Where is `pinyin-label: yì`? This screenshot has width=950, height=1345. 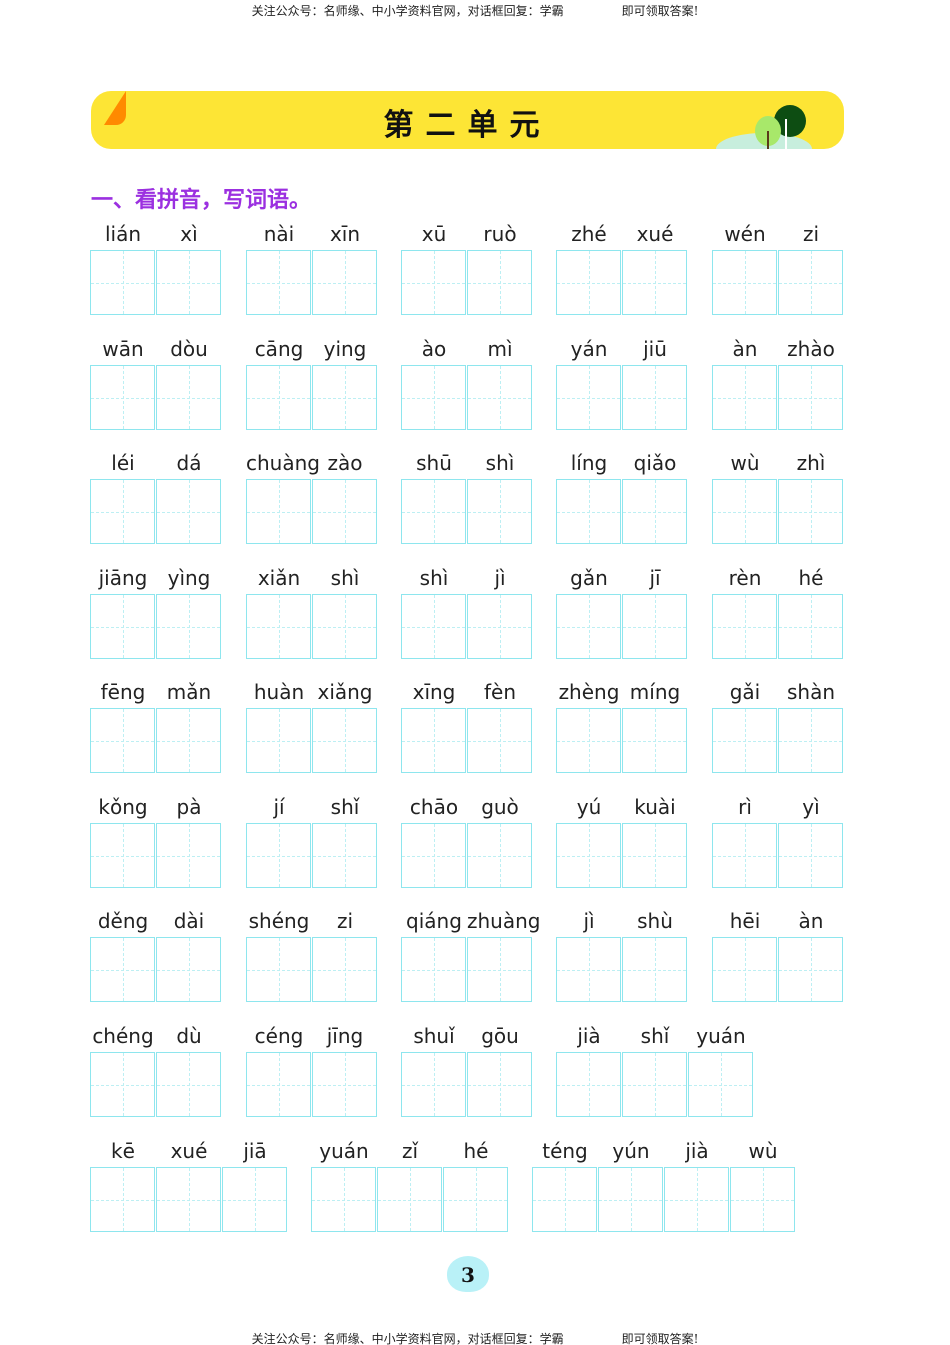 pinyin-label: yì is located at coordinates (811, 807).